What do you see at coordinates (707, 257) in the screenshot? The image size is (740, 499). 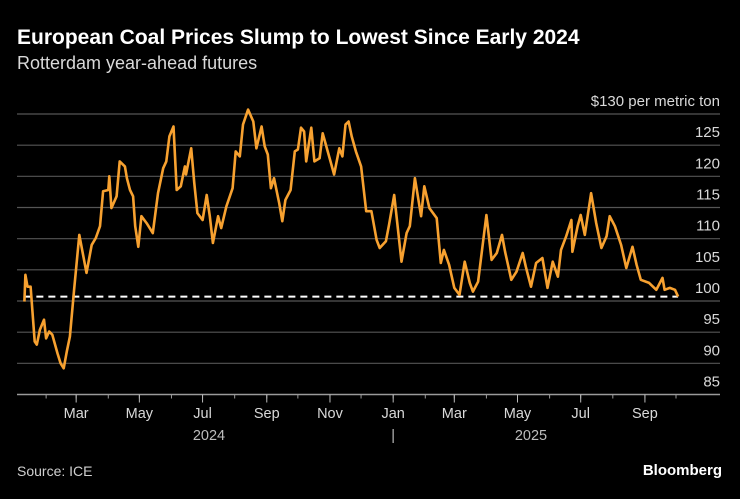 I see `y-tick-label: 105` at bounding box center [707, 257].